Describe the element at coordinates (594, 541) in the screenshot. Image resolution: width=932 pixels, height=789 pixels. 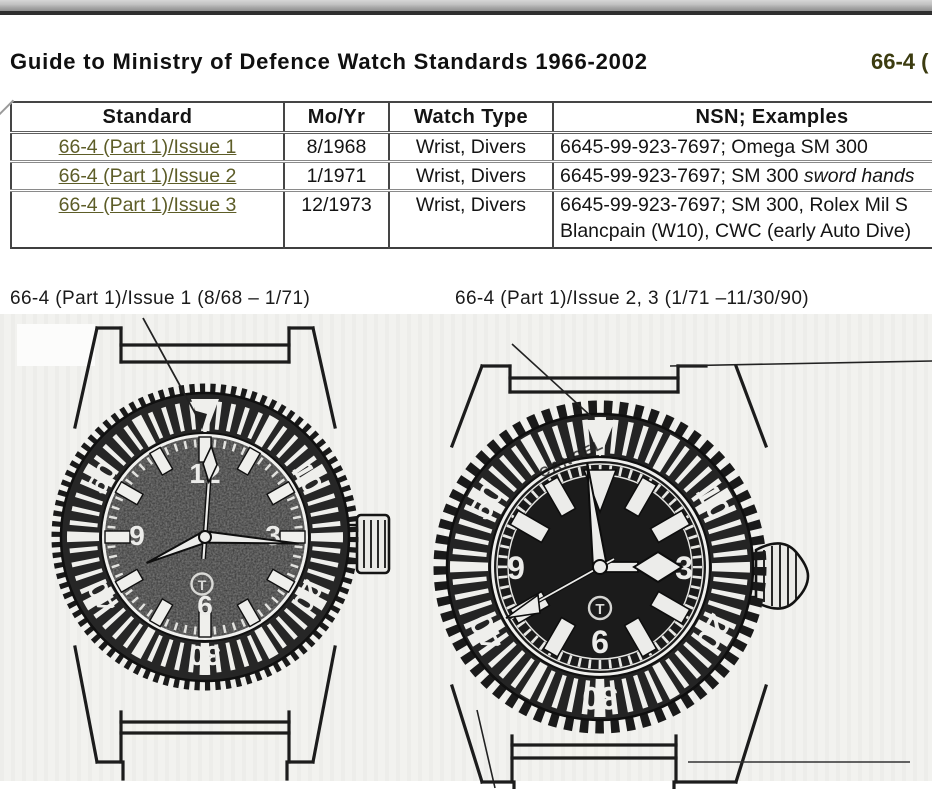
I see `right-watch-hands` at that location.